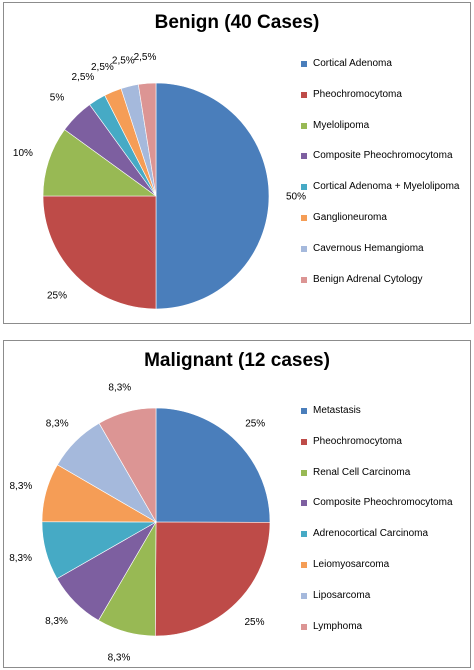  Describe the element at coordinates (23, 153) in the screenshot. I see `benign-data-label-myelolipoma: 10%` at that location.